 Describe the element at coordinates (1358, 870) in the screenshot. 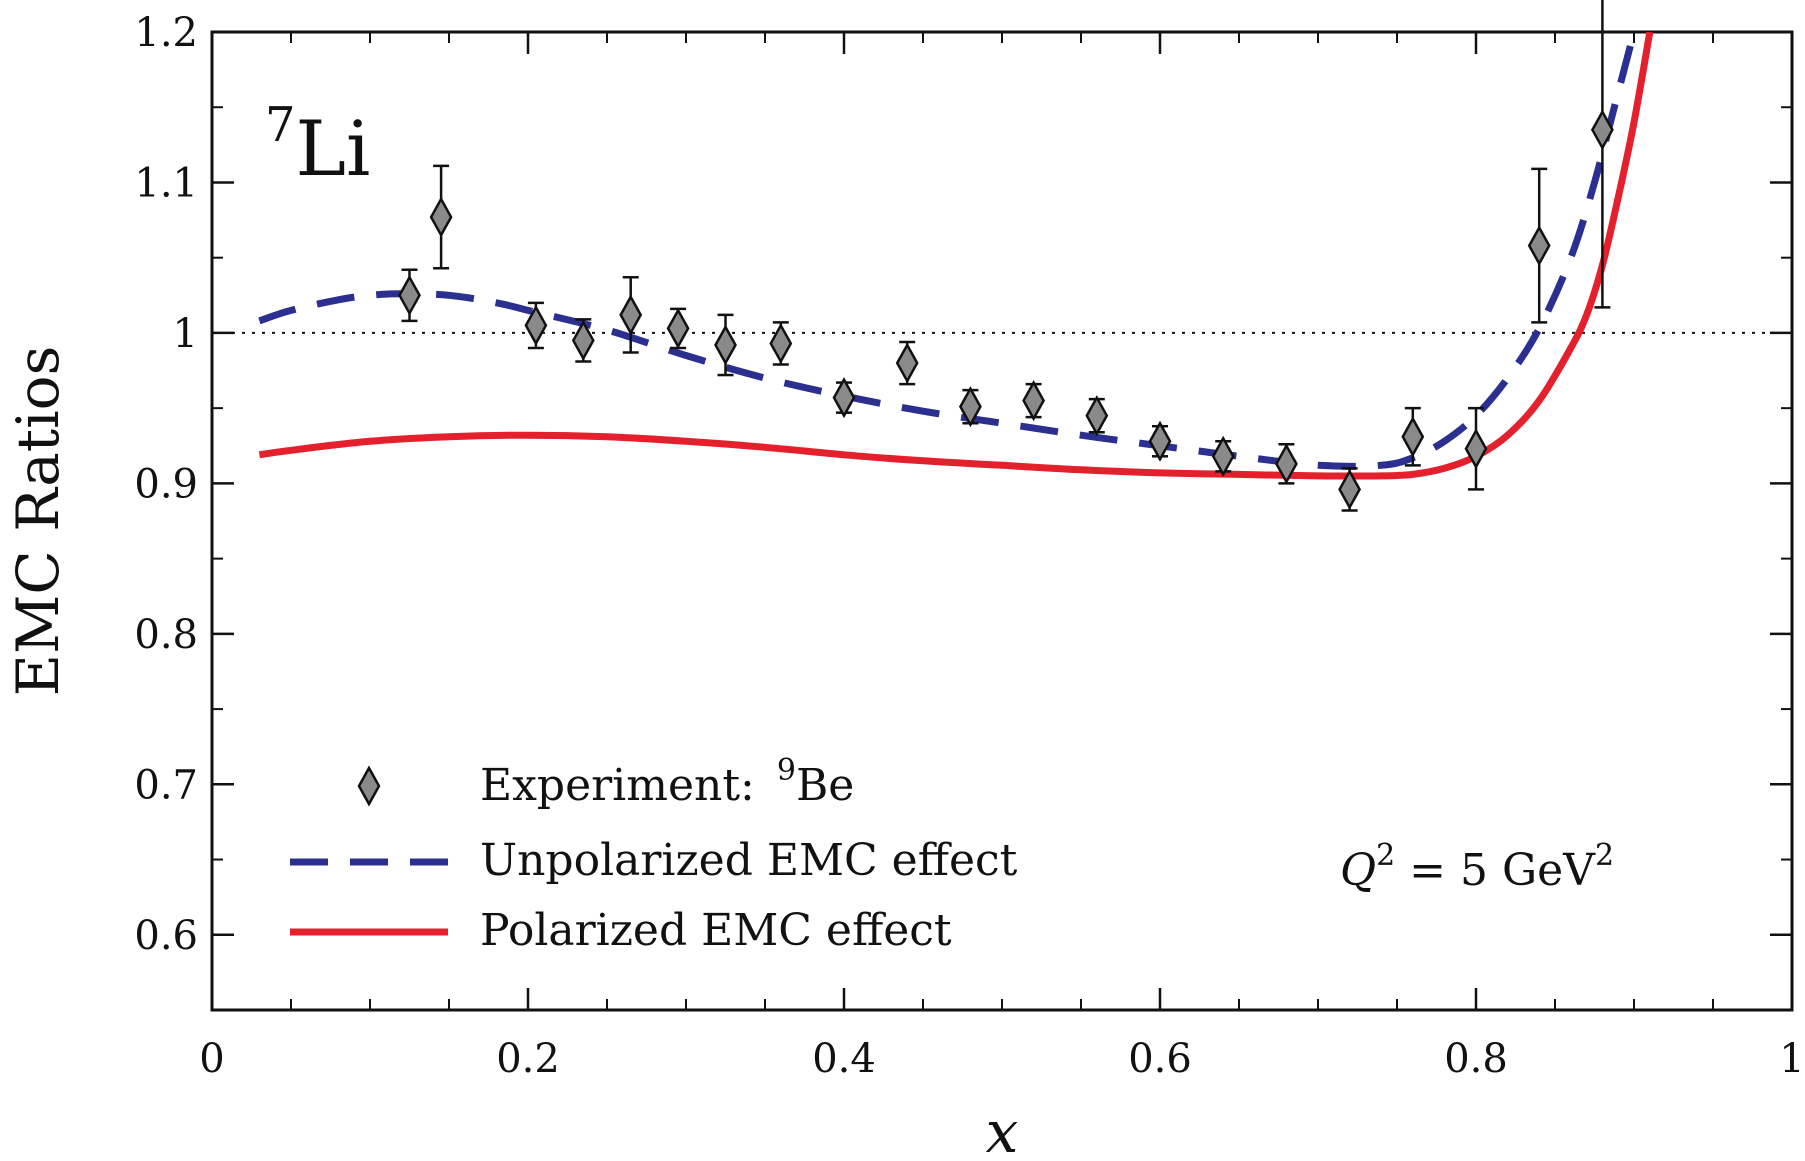

I see `q-symbol: Q` at that location.